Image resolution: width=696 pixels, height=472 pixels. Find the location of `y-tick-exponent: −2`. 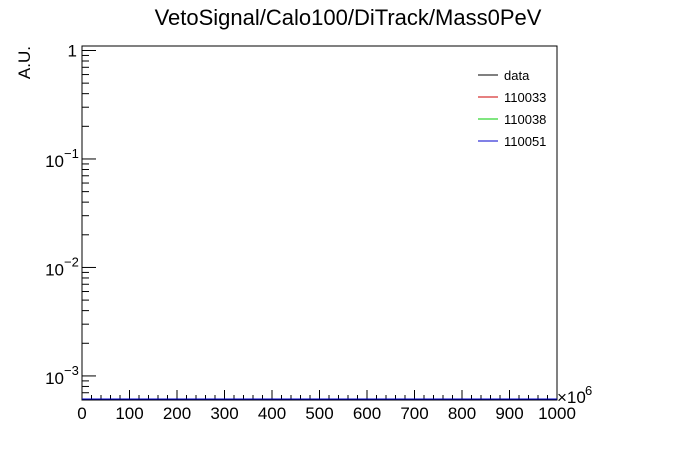

y-tick-exponent: −2 is located at coordinates (71, 261).